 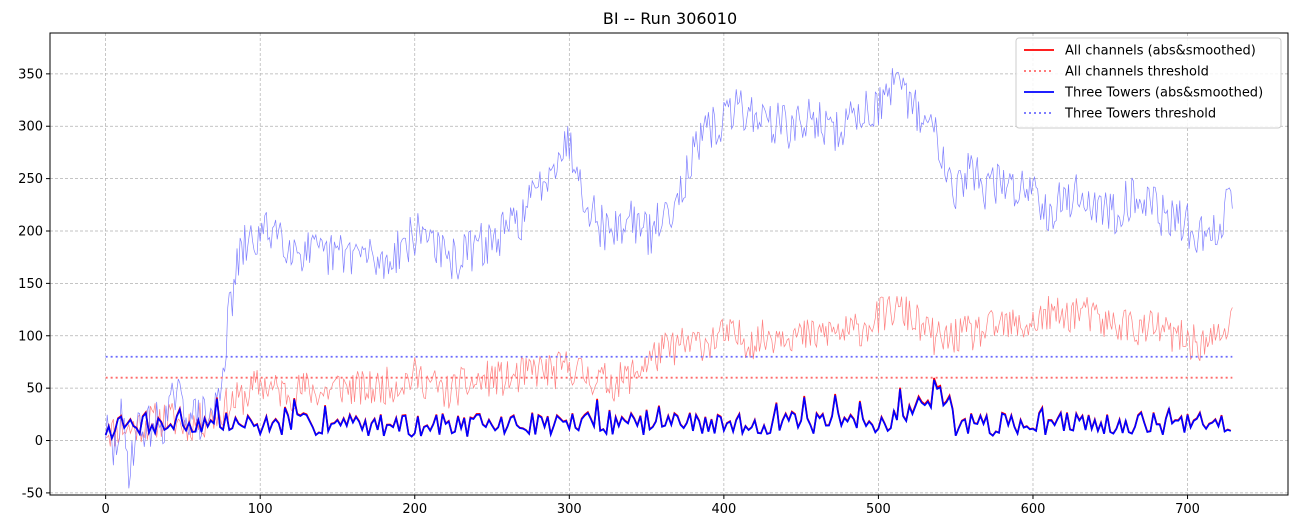 I want to click on legend-box, so click(x=1148, y=83).